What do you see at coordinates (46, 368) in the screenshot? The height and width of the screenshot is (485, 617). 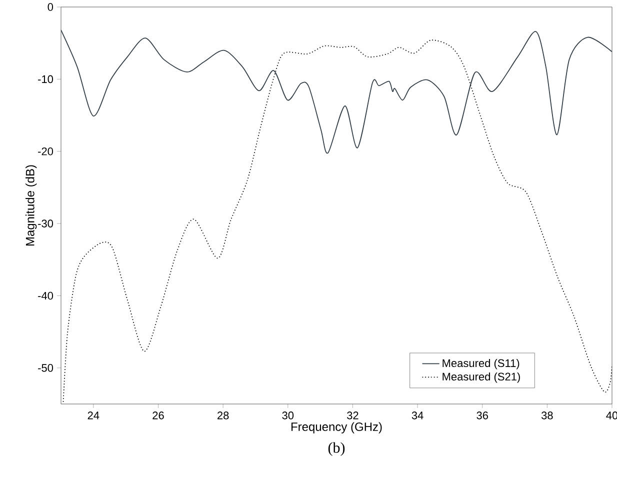 I see `y-tick-label: -50` at bounding box center [46, 368].